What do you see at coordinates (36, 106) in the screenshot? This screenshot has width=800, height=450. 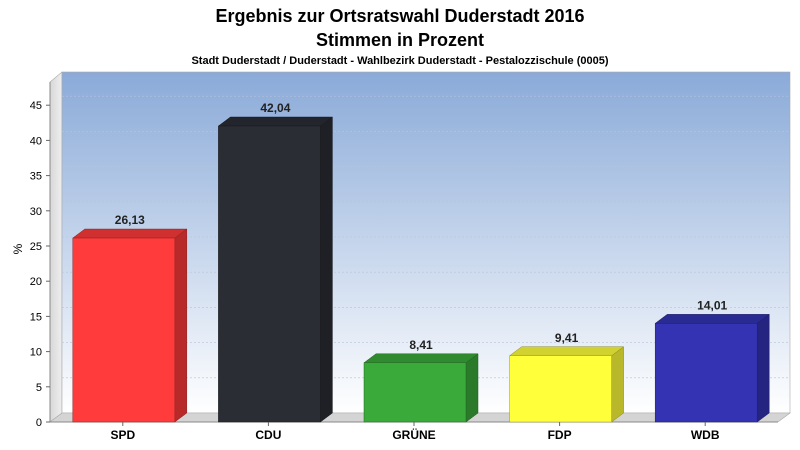 I see `y-tick-label: 45` at bounding box center [36, 106].